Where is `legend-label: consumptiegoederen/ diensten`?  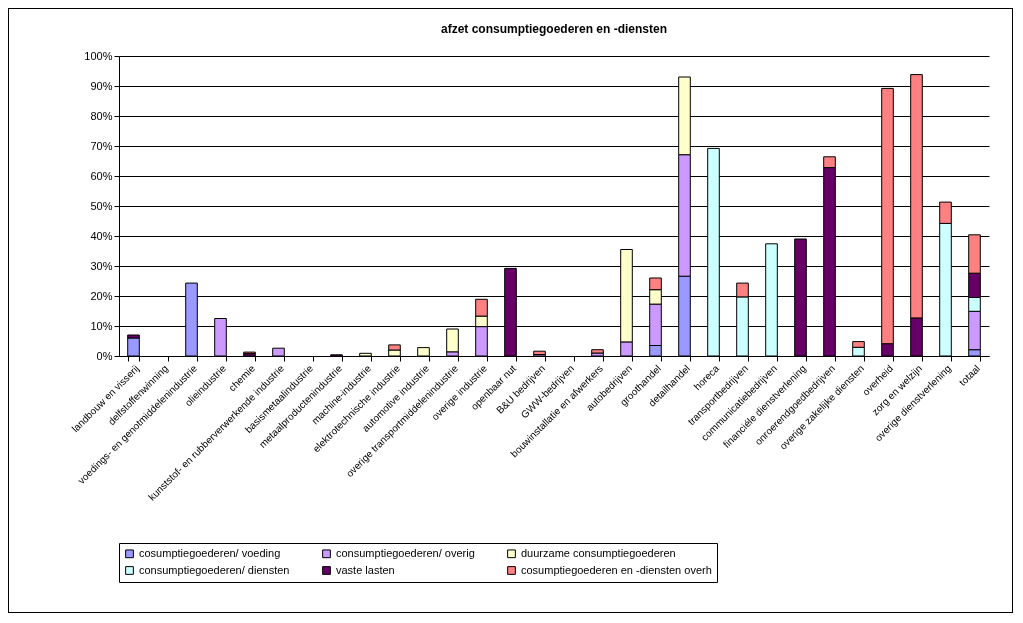
legend-label: consumptiegoederen/ diensten is located at coordinates (214, 569).